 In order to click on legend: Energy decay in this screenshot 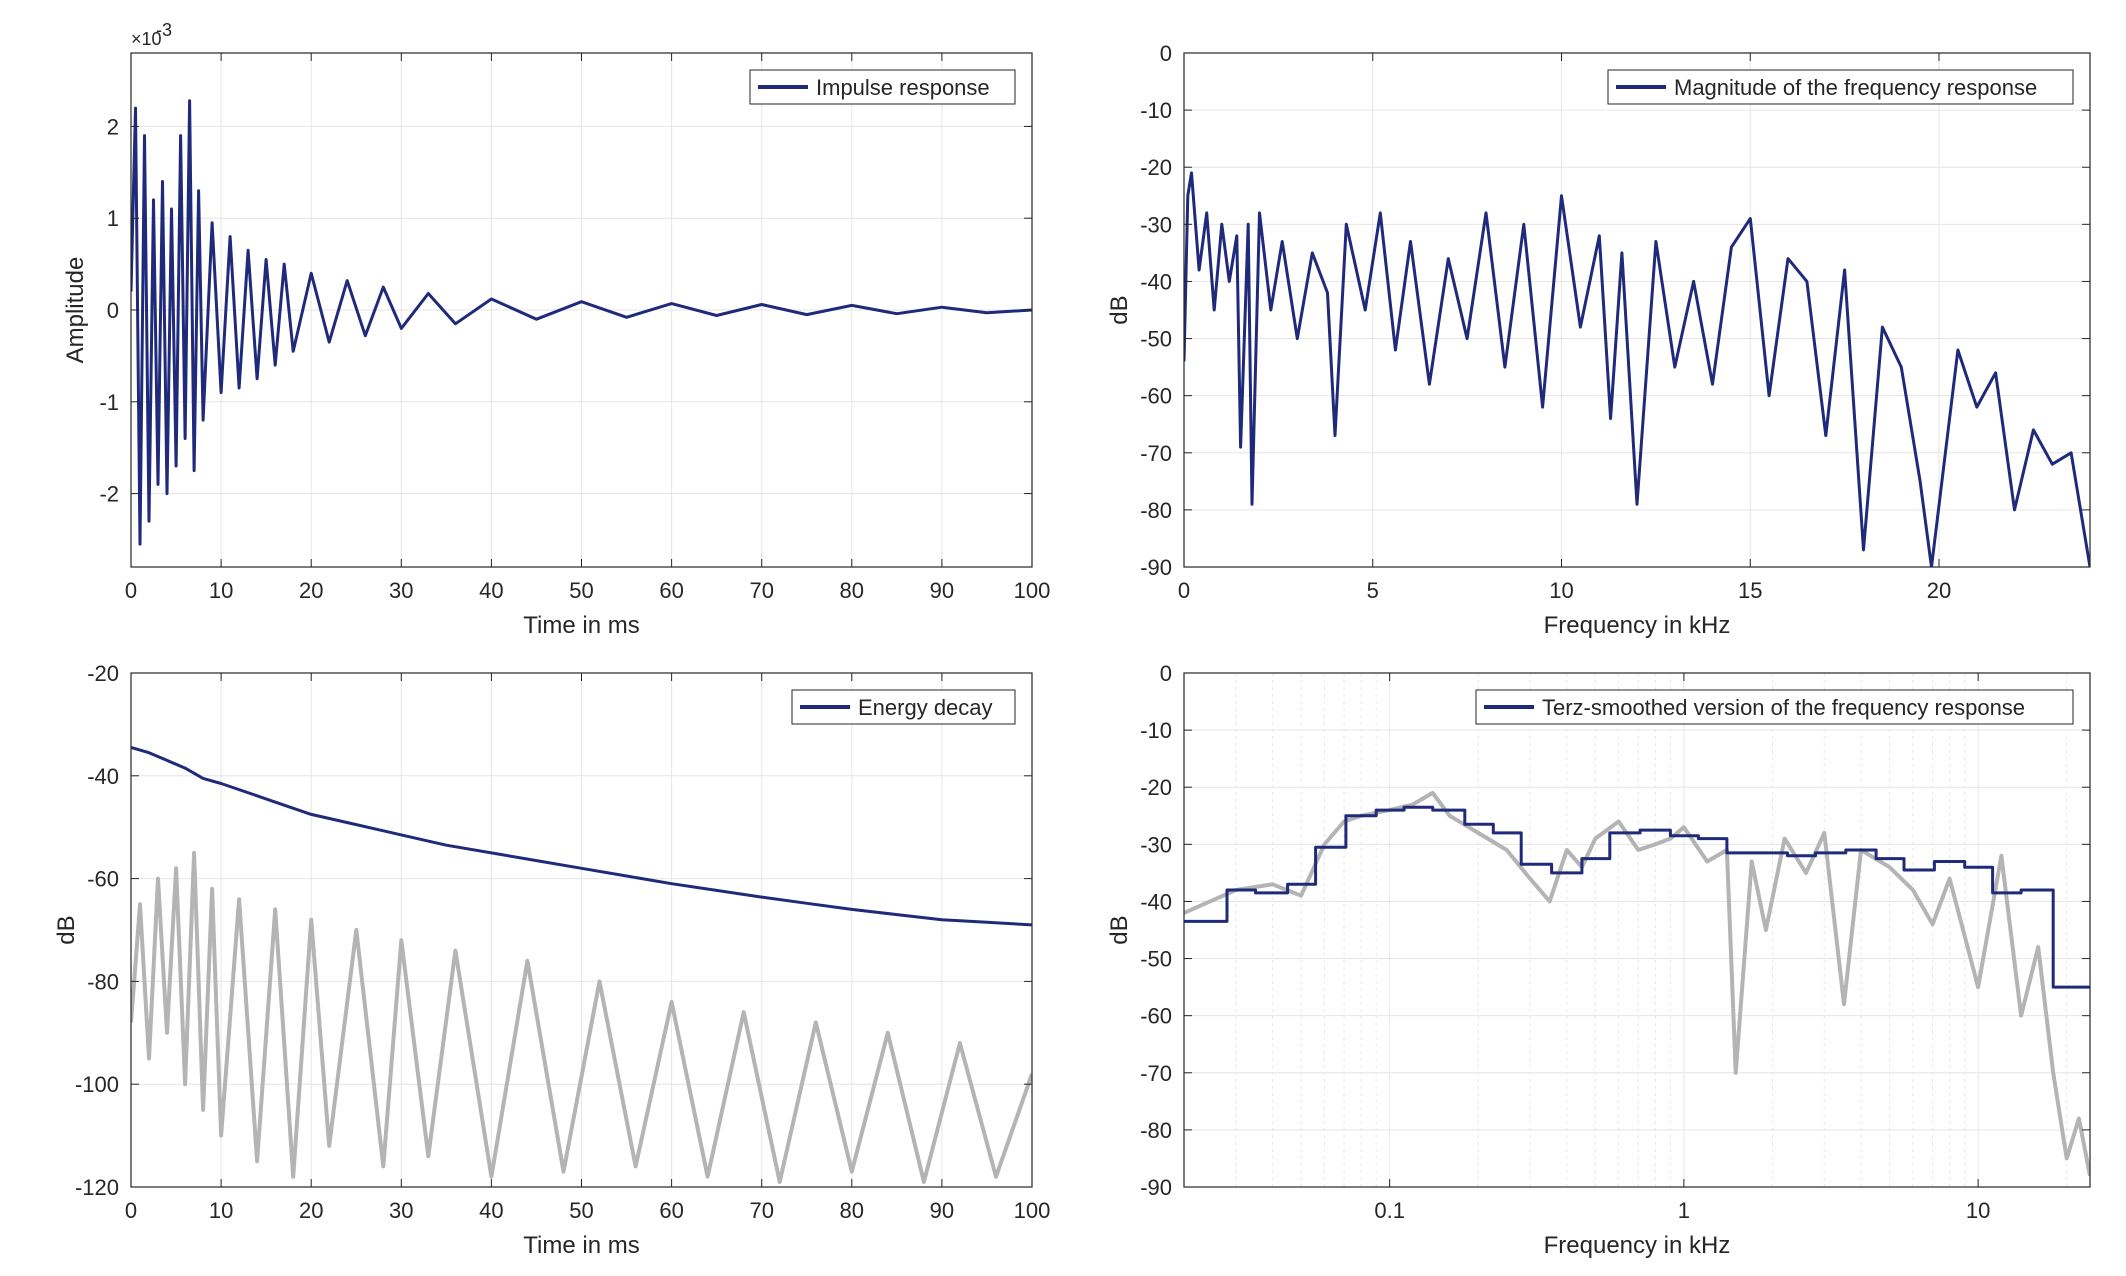, I will do `click(903, 707)`.